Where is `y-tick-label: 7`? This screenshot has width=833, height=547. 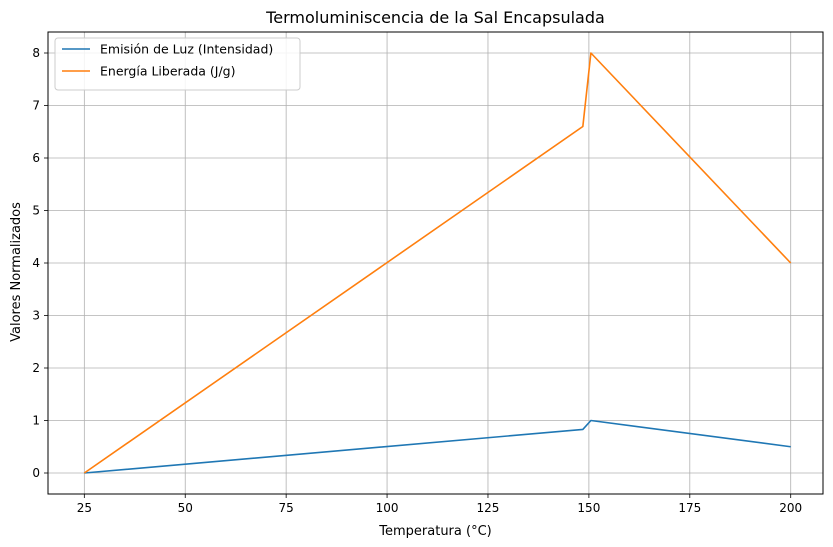
y-tick-label: 7 is located at coordinates (36, 106).